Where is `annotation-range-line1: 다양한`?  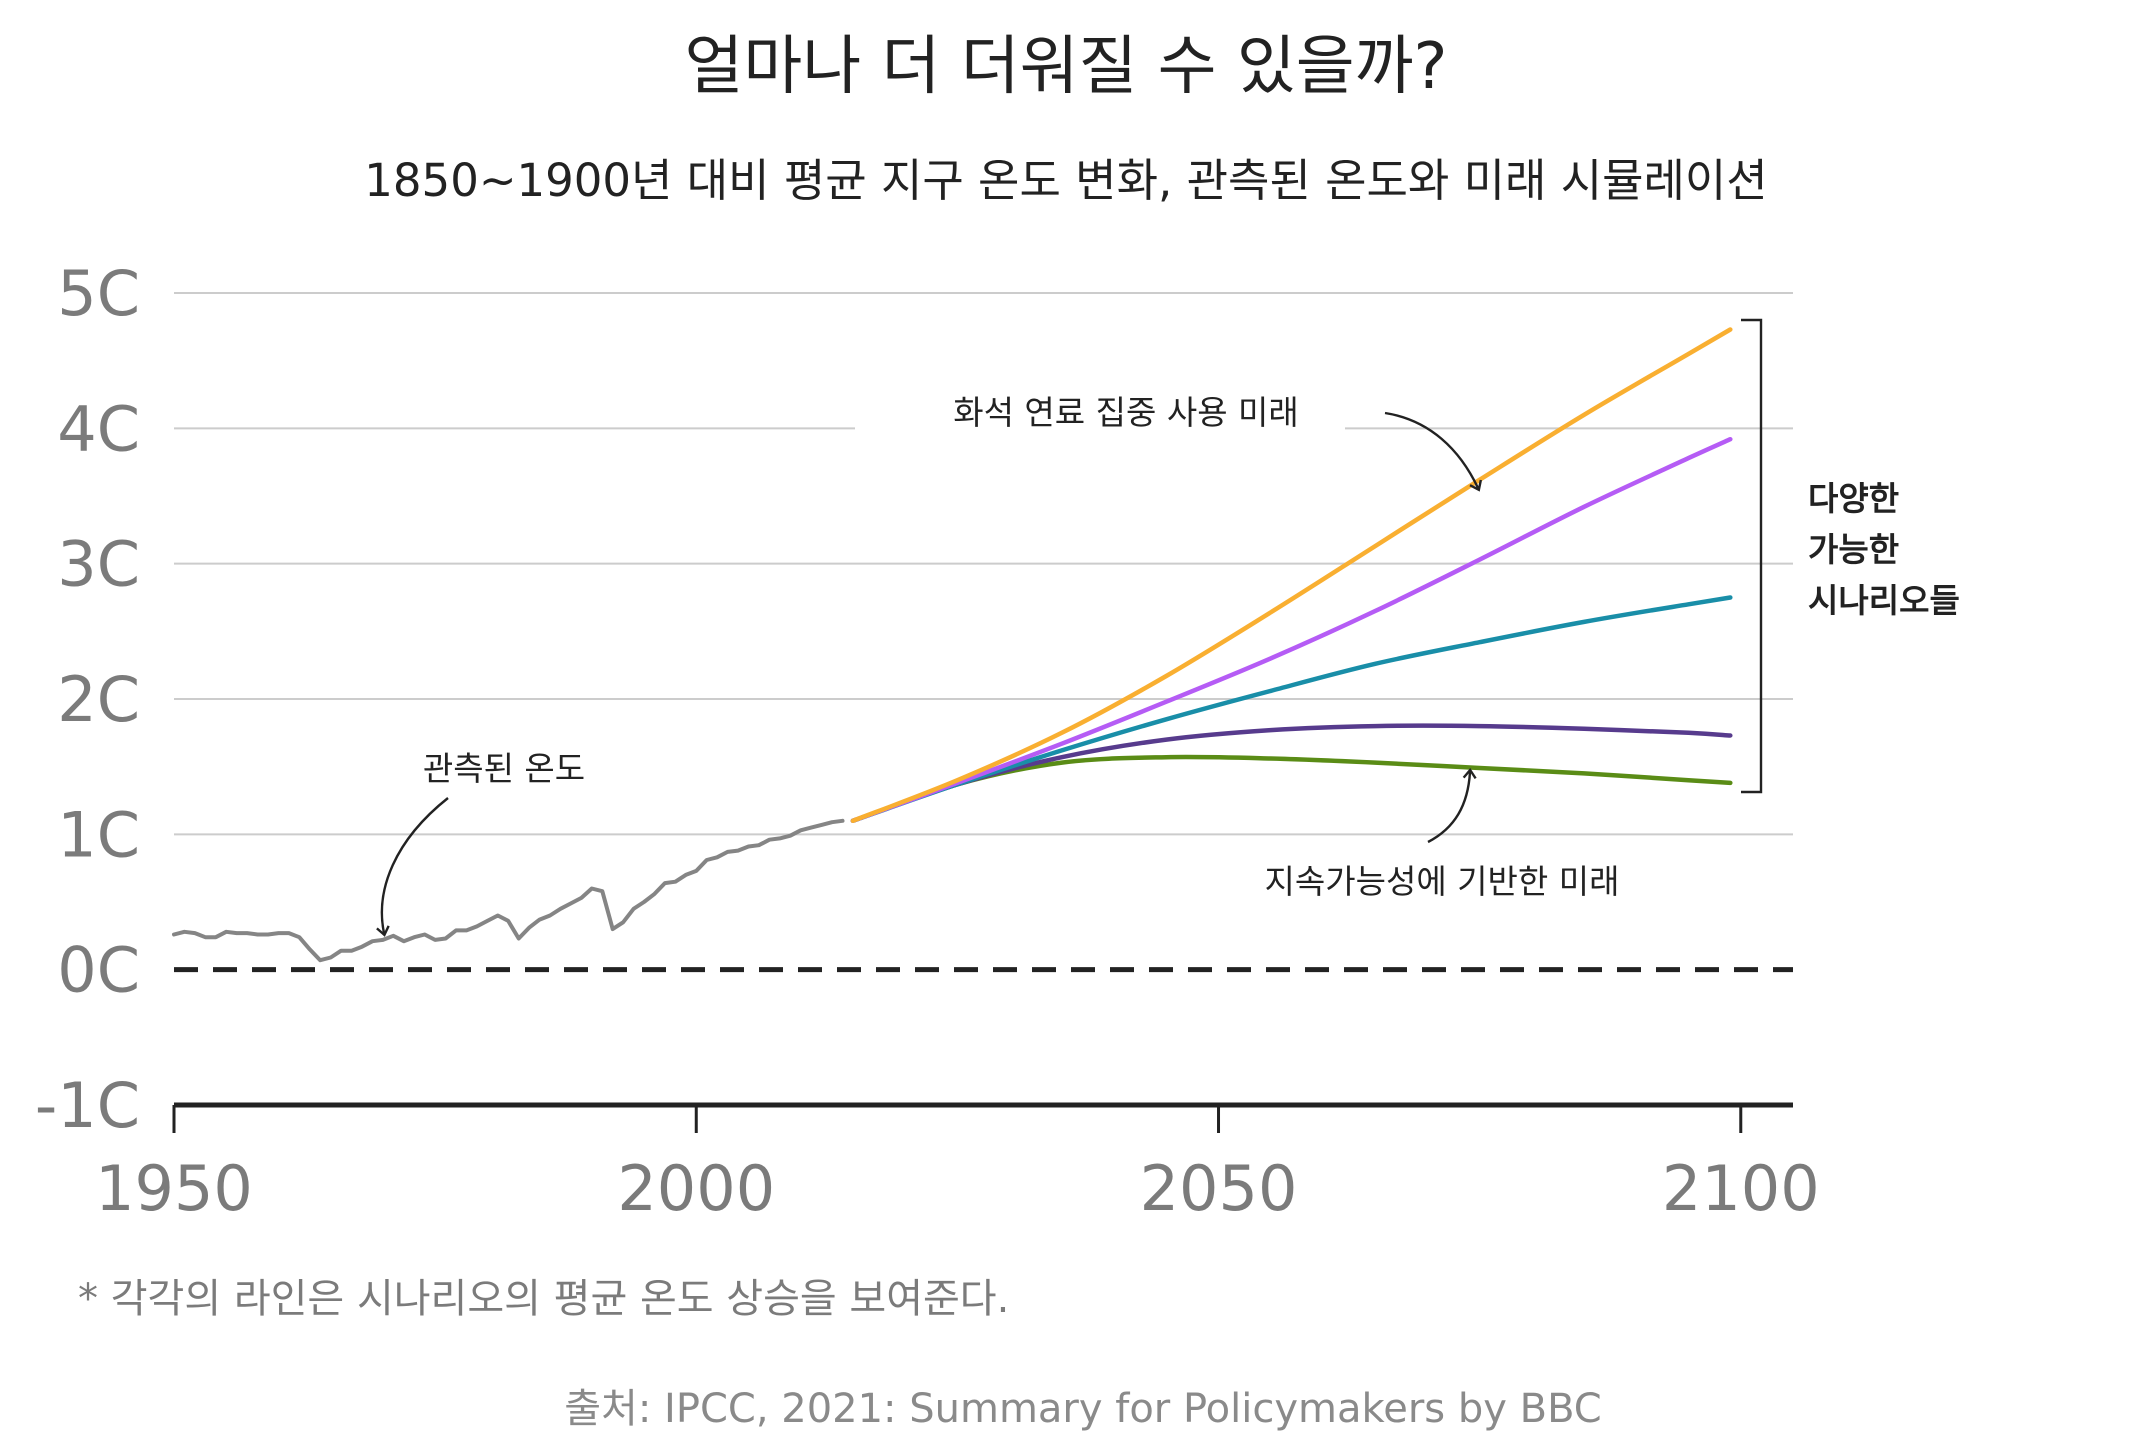
annotation-range-line1: 다양한 is located at coordinates (1853, 498).